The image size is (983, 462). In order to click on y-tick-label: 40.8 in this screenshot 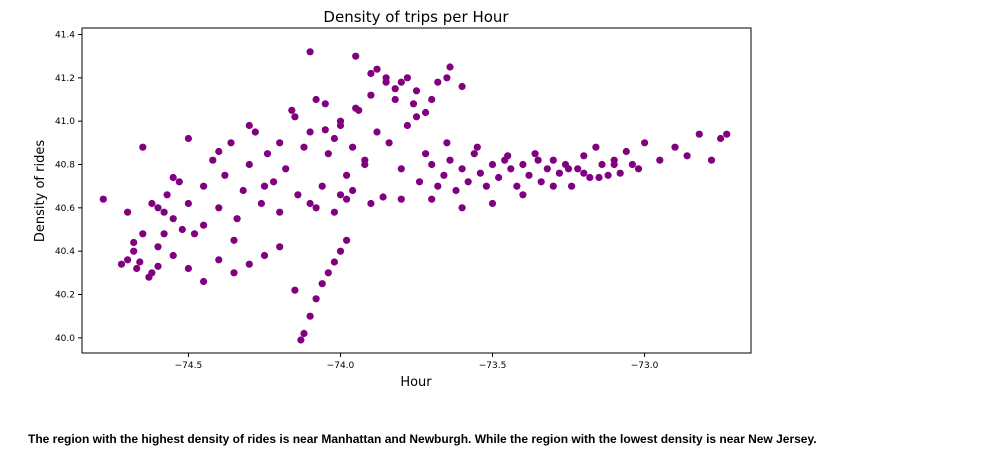, I will do `click(65, 166)`.